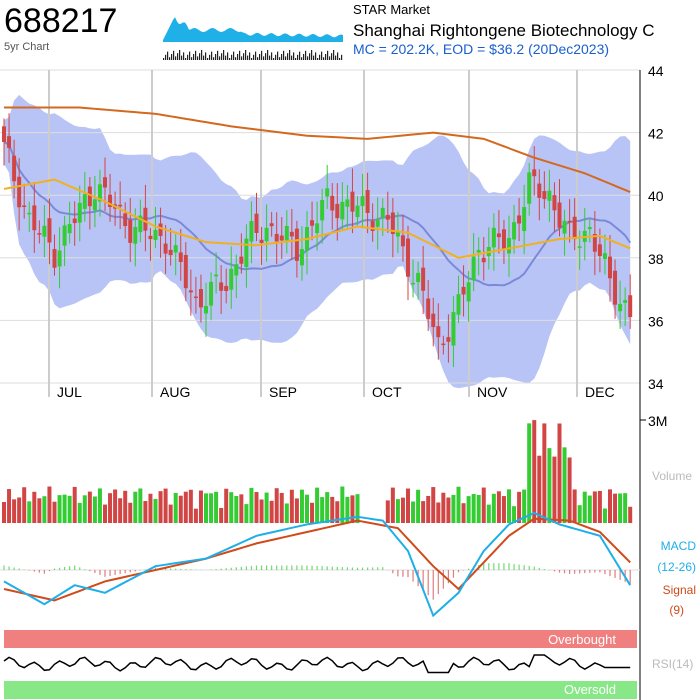 This screenshot has width=700, height=700. Describe the element at coordinates (679, 546) in the screenshot. I see `macd-legend-label: MACD` at that location.